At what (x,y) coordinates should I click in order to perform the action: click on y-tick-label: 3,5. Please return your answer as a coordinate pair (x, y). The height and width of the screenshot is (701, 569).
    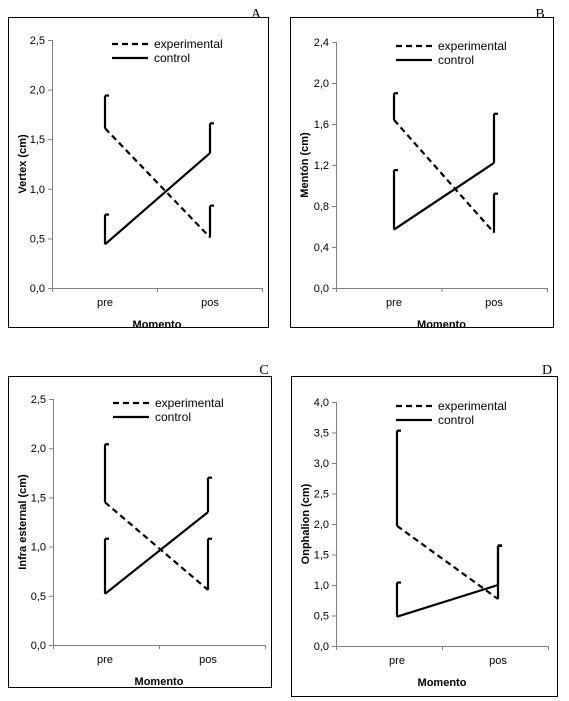
    Looking at the image, I should click on (321, 434).